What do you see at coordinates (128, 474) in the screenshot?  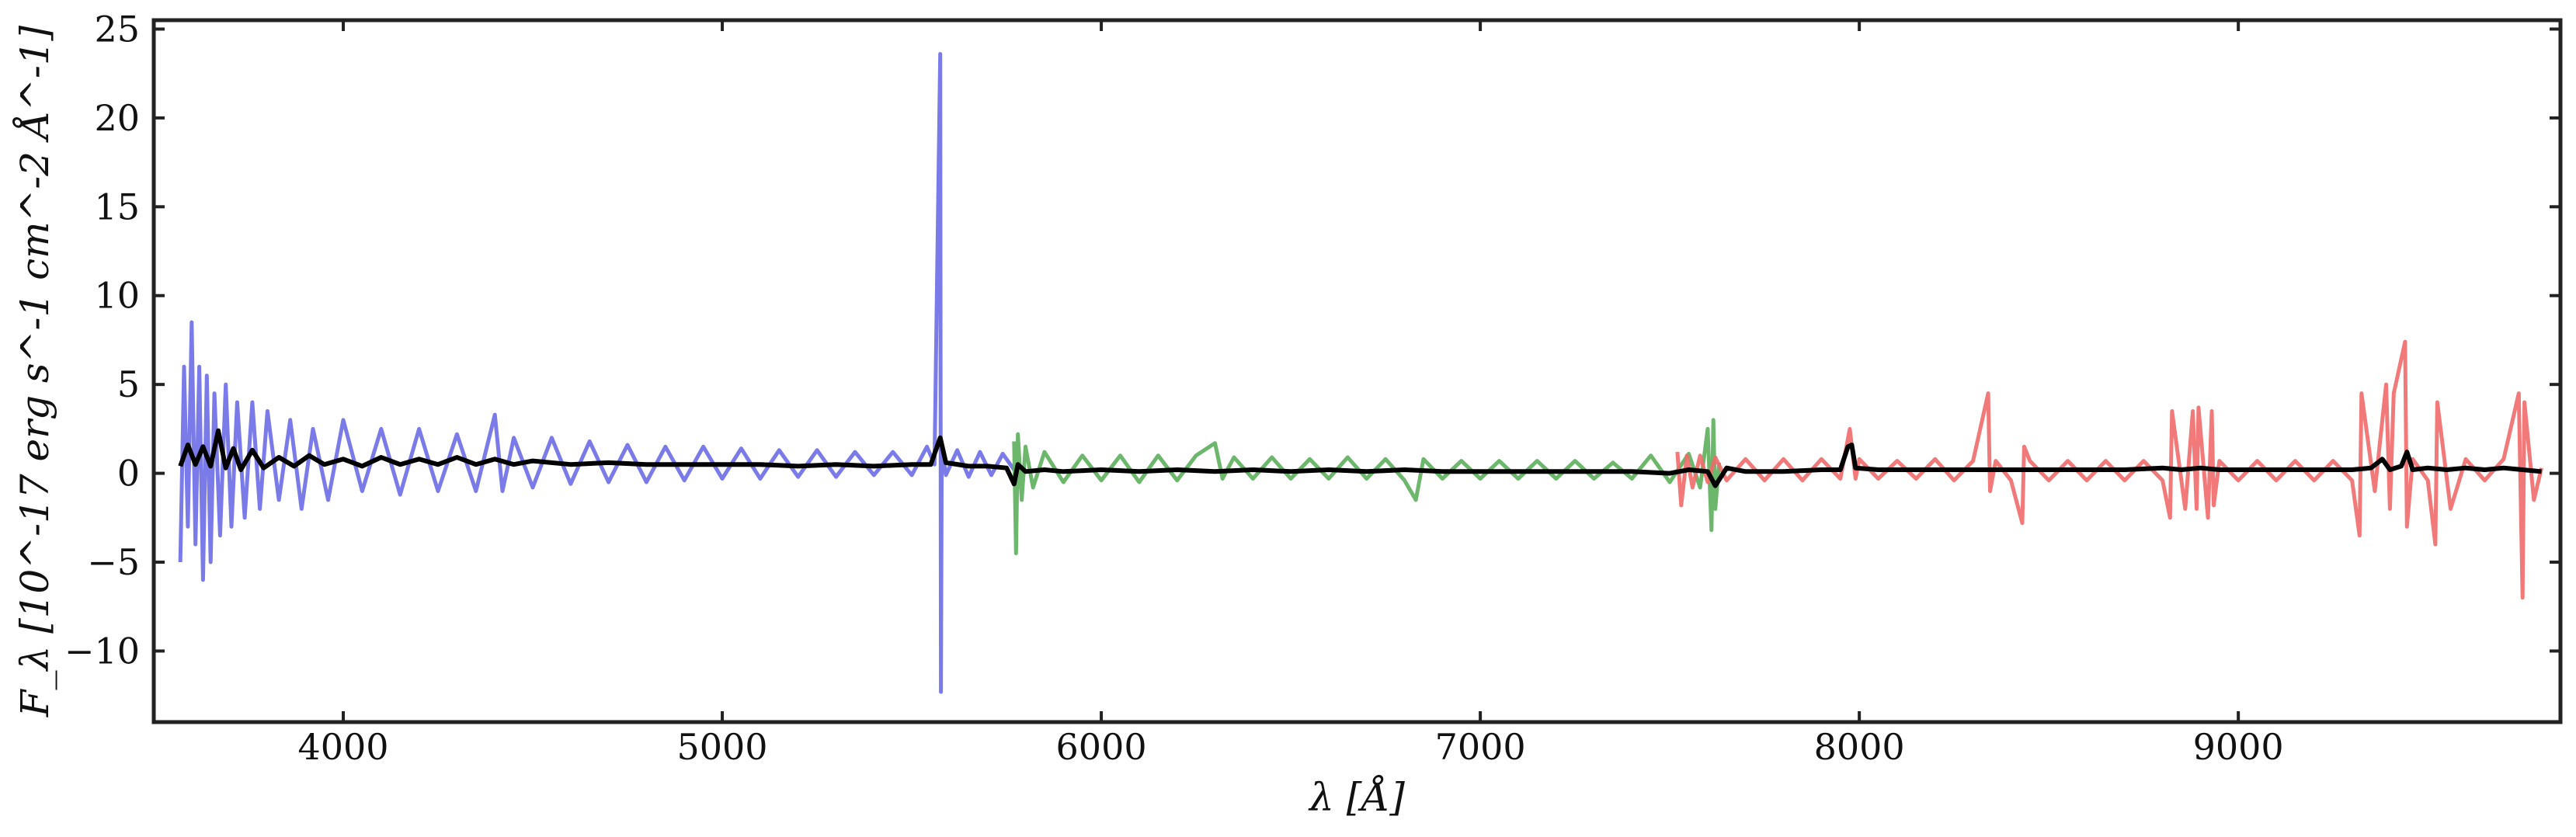 I see `y-tick-label: 0` at bounding box center [128, 474].